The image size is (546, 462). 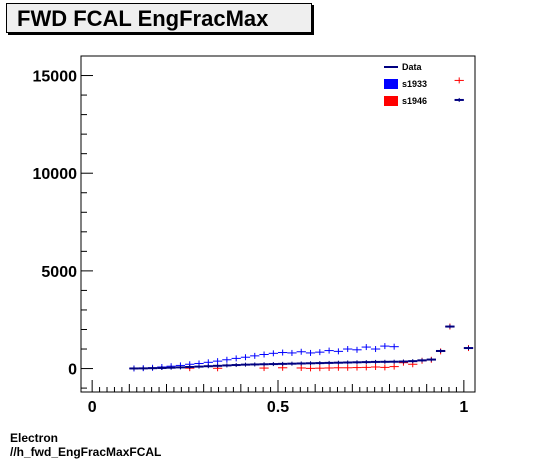 What do you see at coordinates (92, 407) in the screenshot?
I see `x-tick-label: 0` at bounding box center [92, 407].